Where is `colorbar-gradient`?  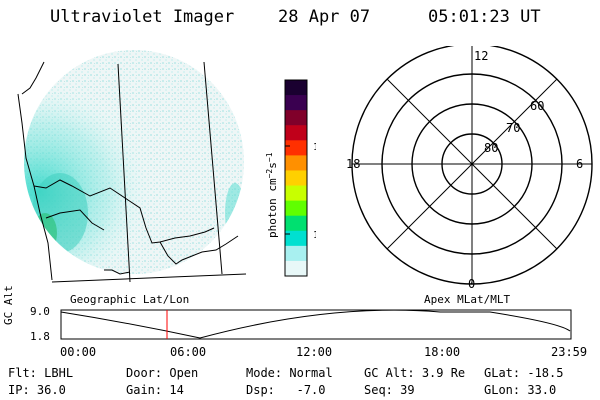
colorbar-gradient is located at coordinates (296, 178).